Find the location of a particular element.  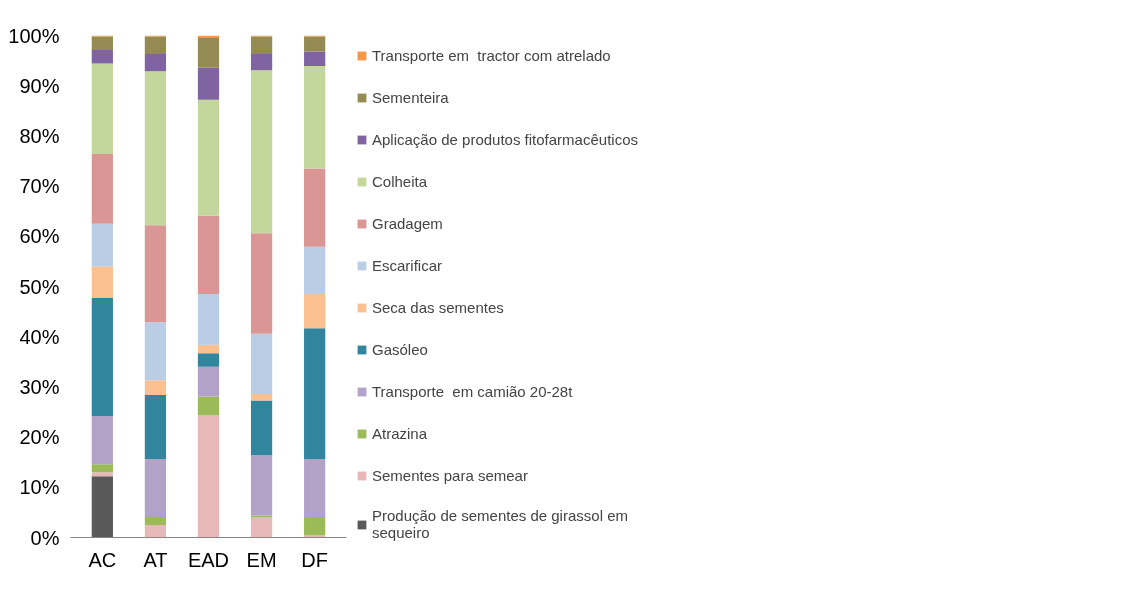

x-tick-label: AT is located at coordinates (155, 559).